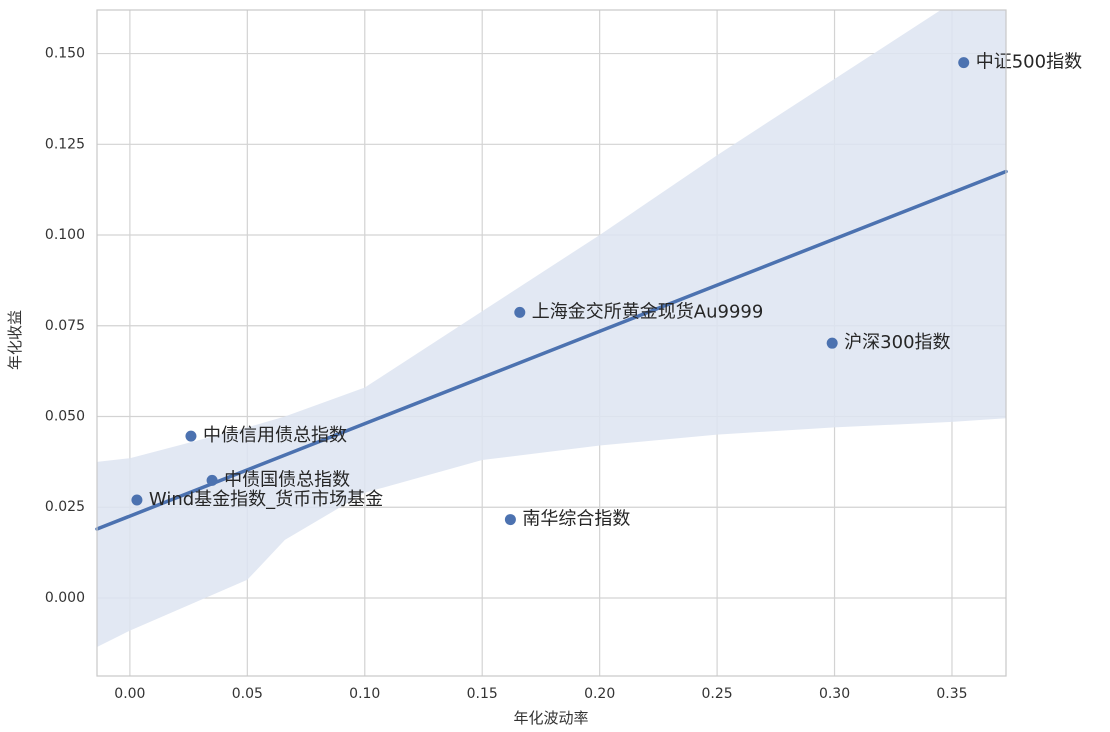  I want to click on point-label: 中债信用债总指数, so click(275, 435).